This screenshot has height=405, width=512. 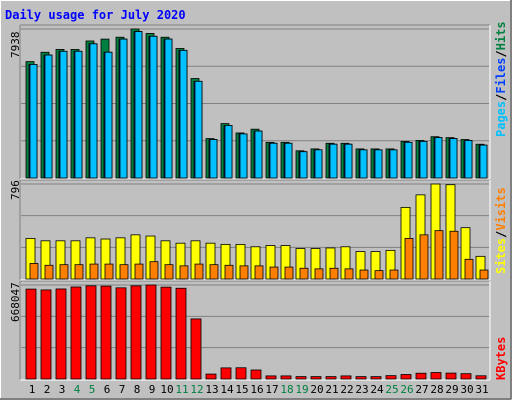 What do you see at coordinates (501, 234) in the screenshot?
I see `legend-sep-3: /` at bounding box center [501, 234].